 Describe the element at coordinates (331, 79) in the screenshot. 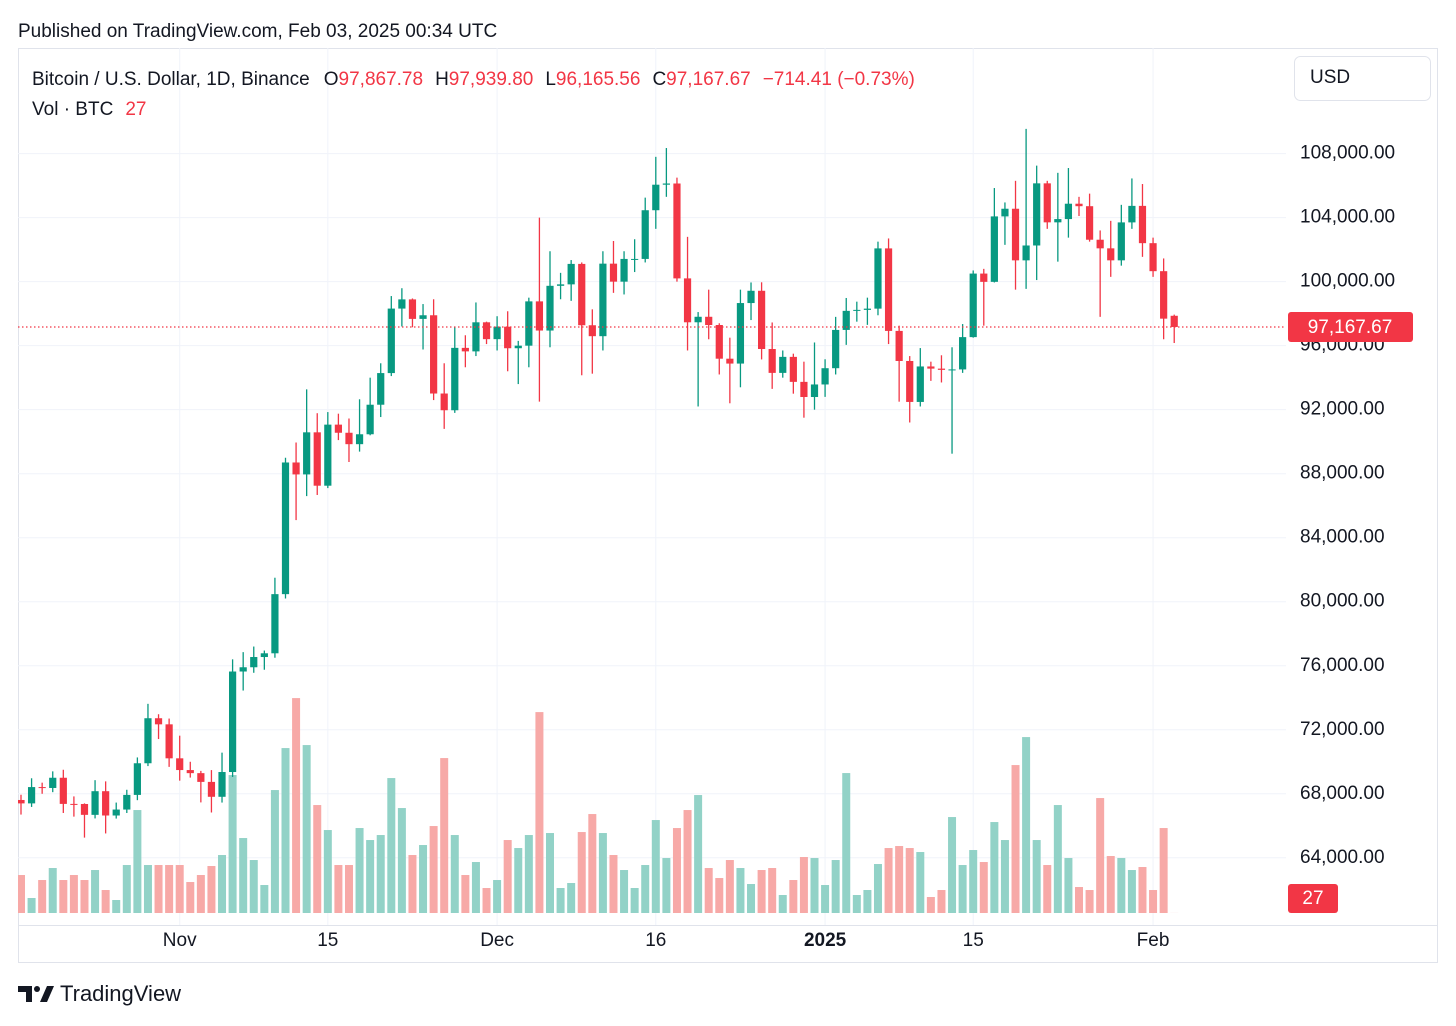

I see `legend-o: O` at that location.